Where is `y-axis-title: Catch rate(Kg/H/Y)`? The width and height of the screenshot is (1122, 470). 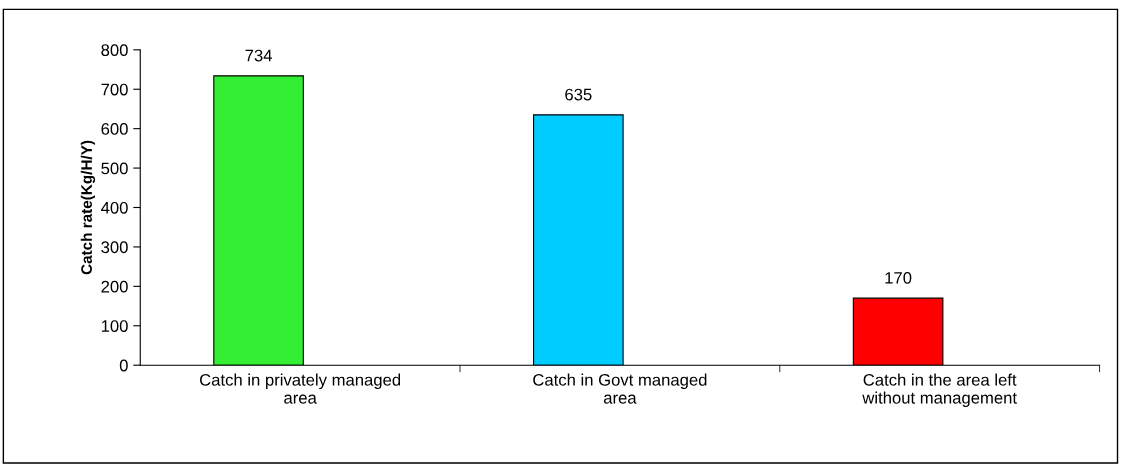 y-axis-title: Catch rate(Kg/H/Y) is located at coordinates (88, 207).